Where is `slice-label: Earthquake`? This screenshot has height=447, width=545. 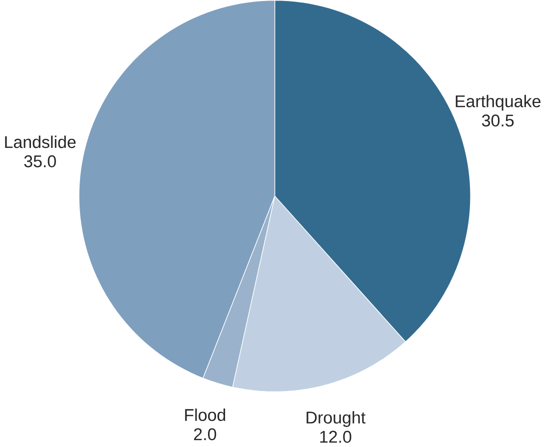
slice-label: Earthquake is located at coordinates (498, 103).